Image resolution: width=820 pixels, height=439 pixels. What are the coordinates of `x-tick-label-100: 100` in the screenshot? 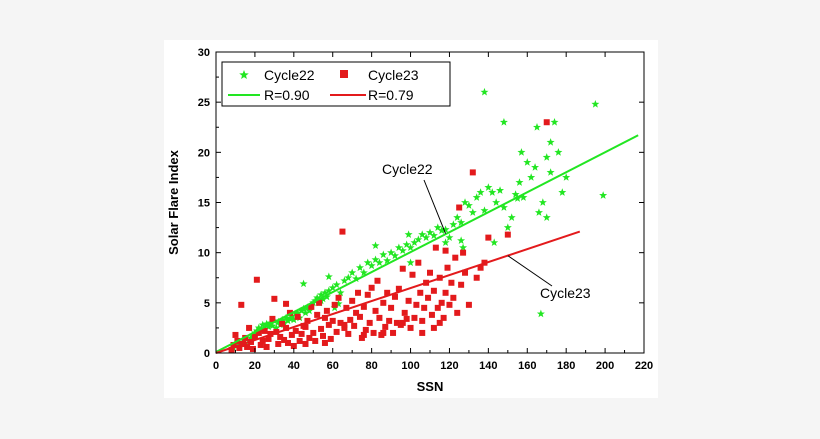 It's located at (410, 366).